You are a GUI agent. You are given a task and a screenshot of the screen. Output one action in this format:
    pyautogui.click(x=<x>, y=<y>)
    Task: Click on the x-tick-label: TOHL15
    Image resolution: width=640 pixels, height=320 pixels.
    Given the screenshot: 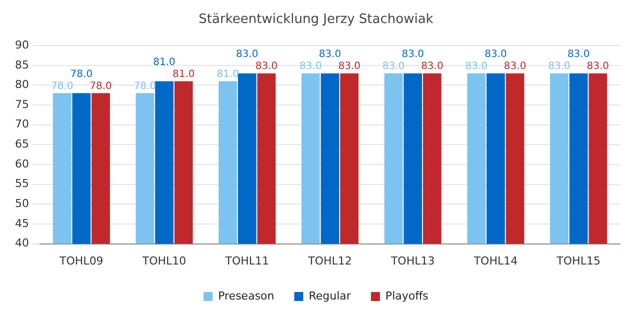 What is the action you would take?
    pyautogui.click(x=578, y=261)
    